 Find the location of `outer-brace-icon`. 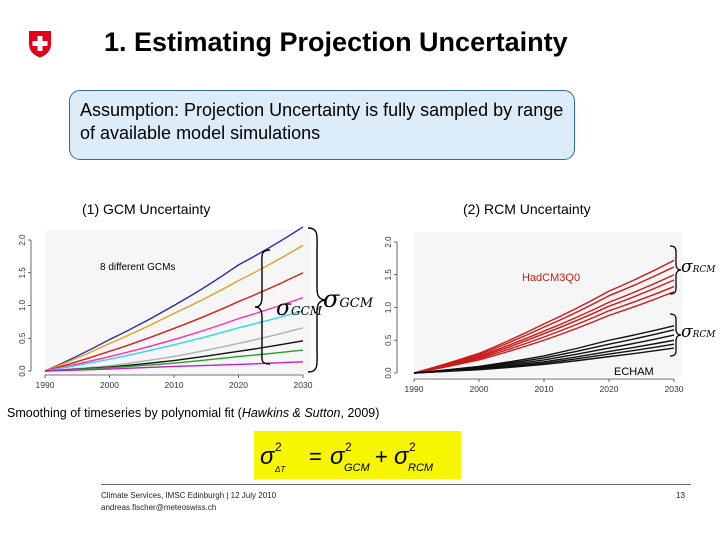

outer-brace-icon is located at coordinates (316, 300).